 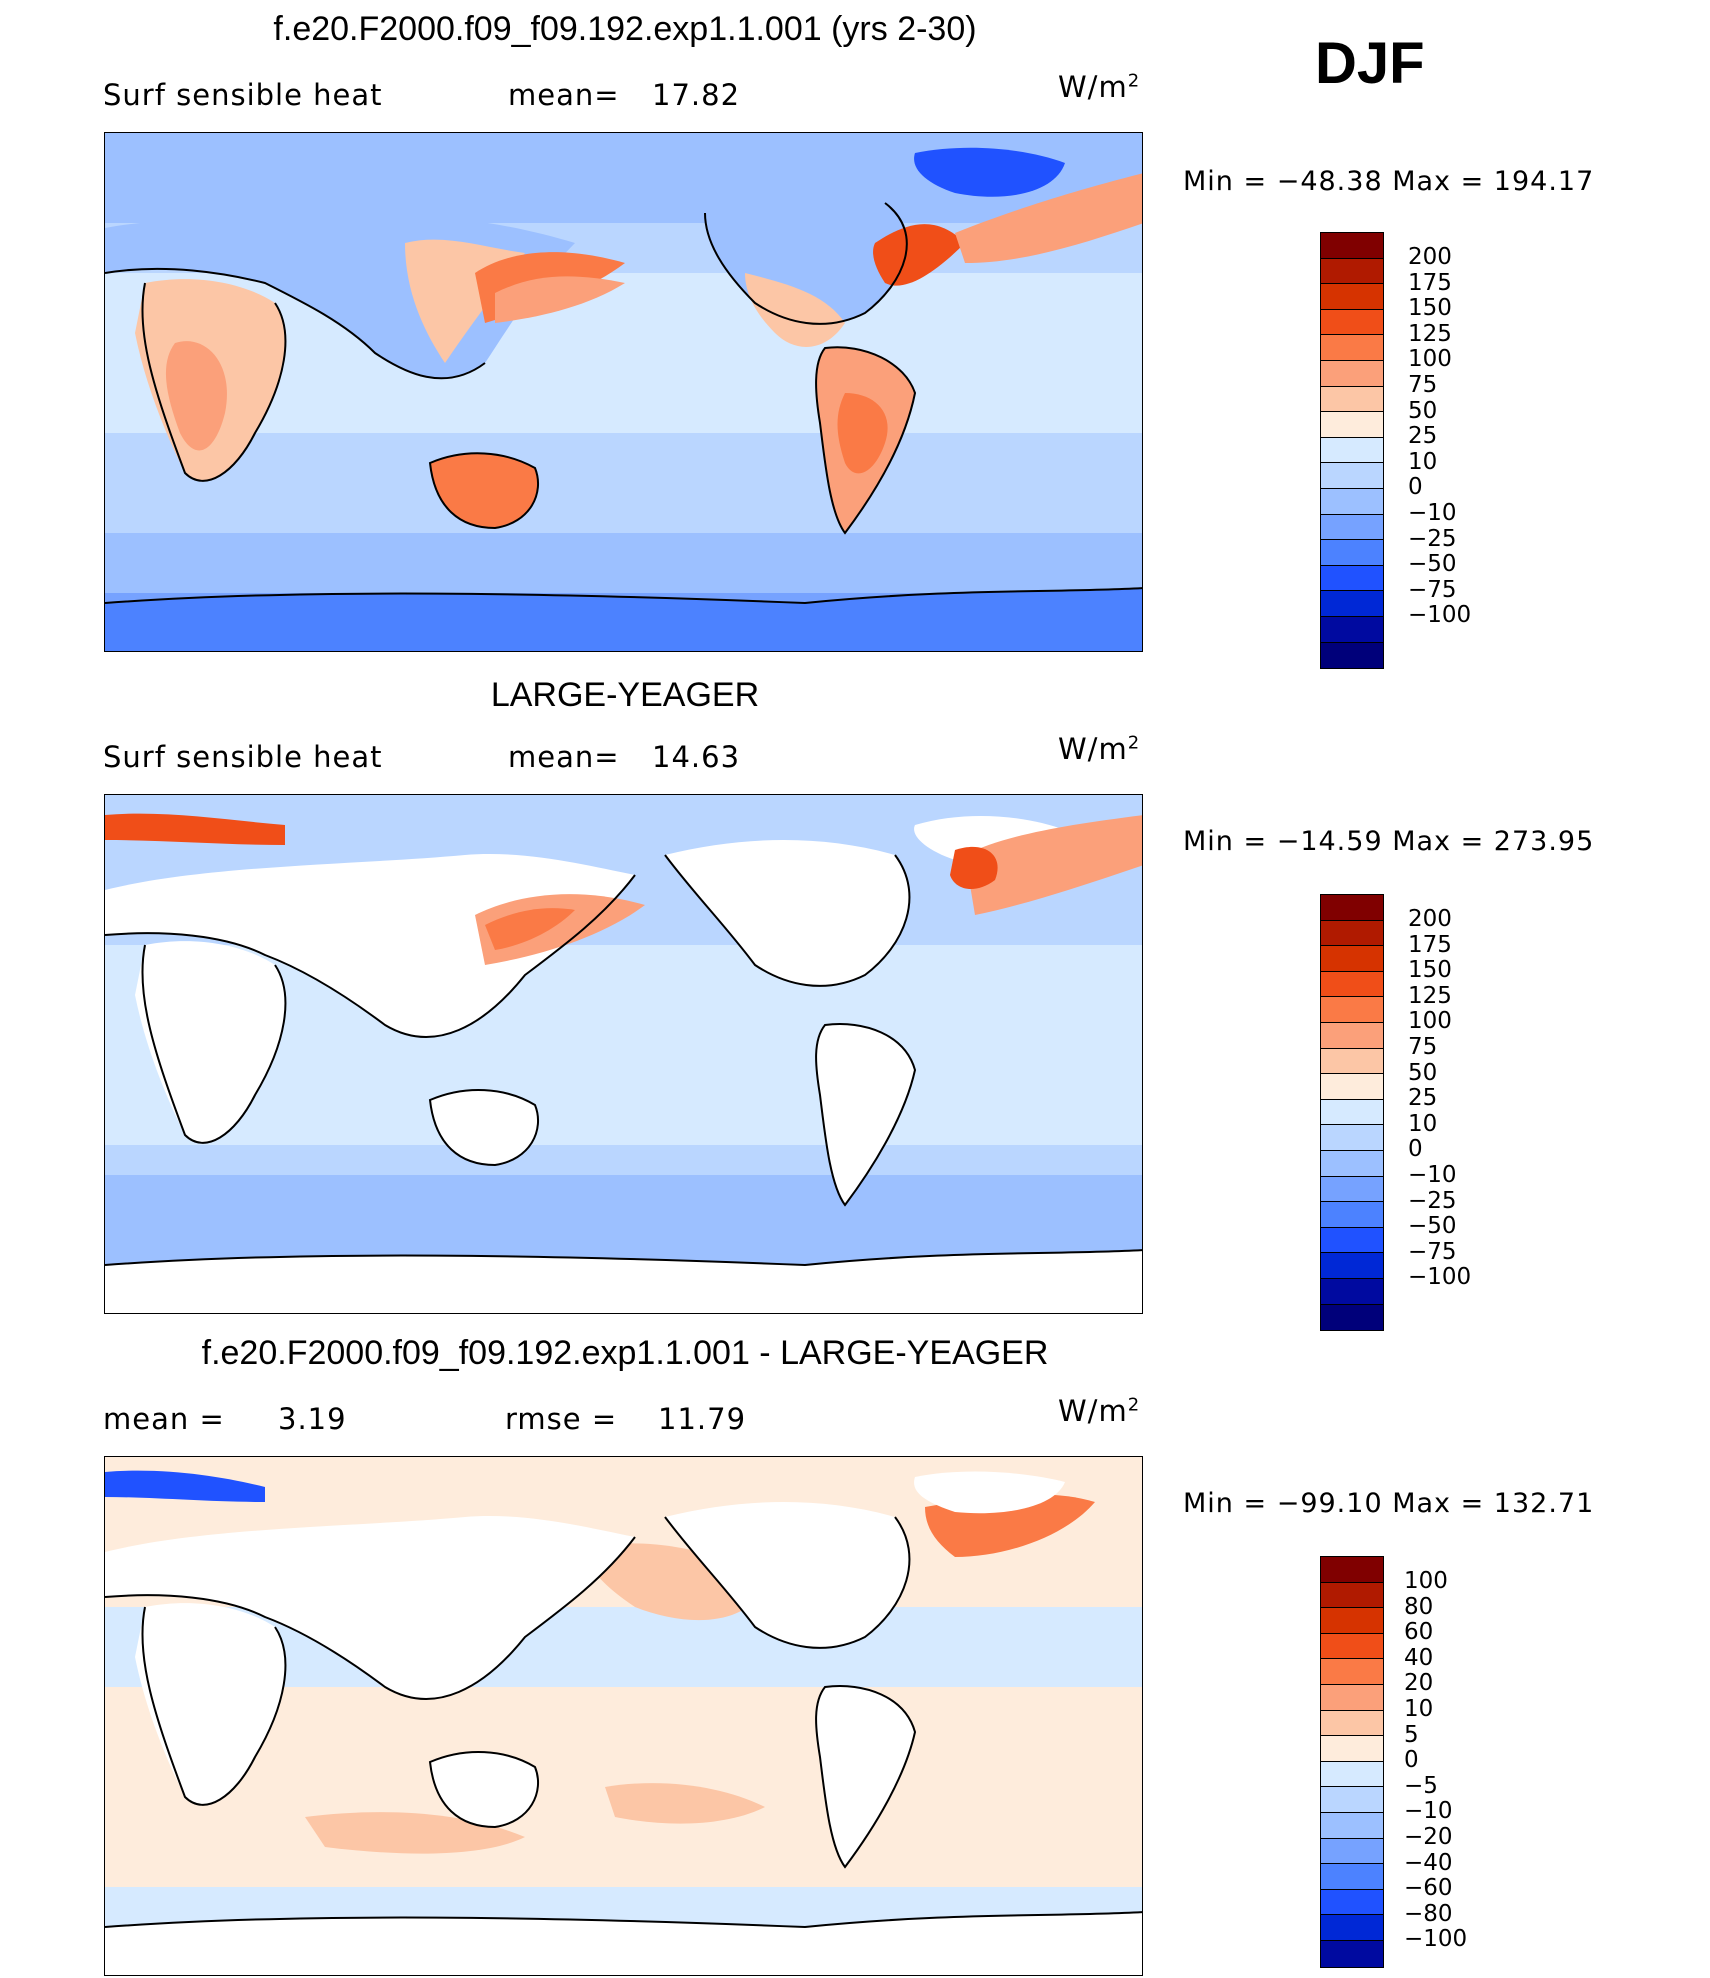 What do you see at coordinates (1099, 1411) in the screenshot?
I see `panel3-units: W/m2` at bounding box center [1099, 1411].